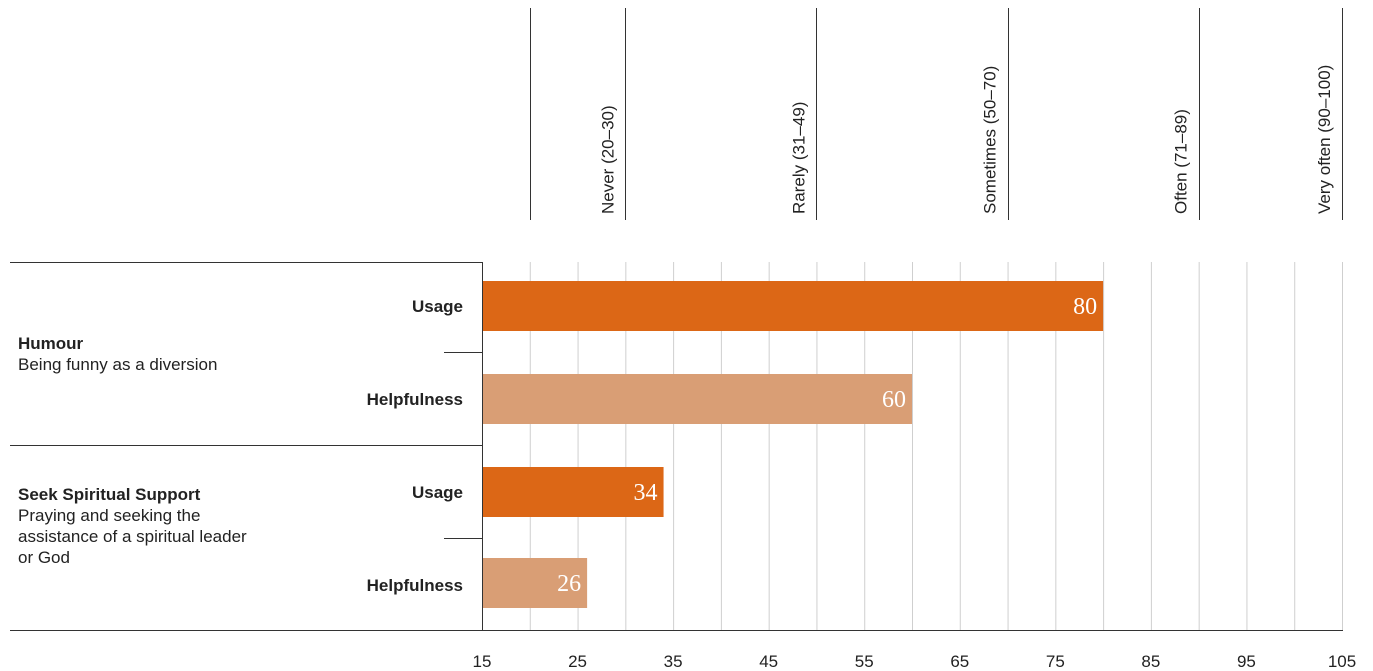 Image resolution: width=1373 pixels, height=671 pixels. I want to click on category-title: Humour, so click(51, 343).